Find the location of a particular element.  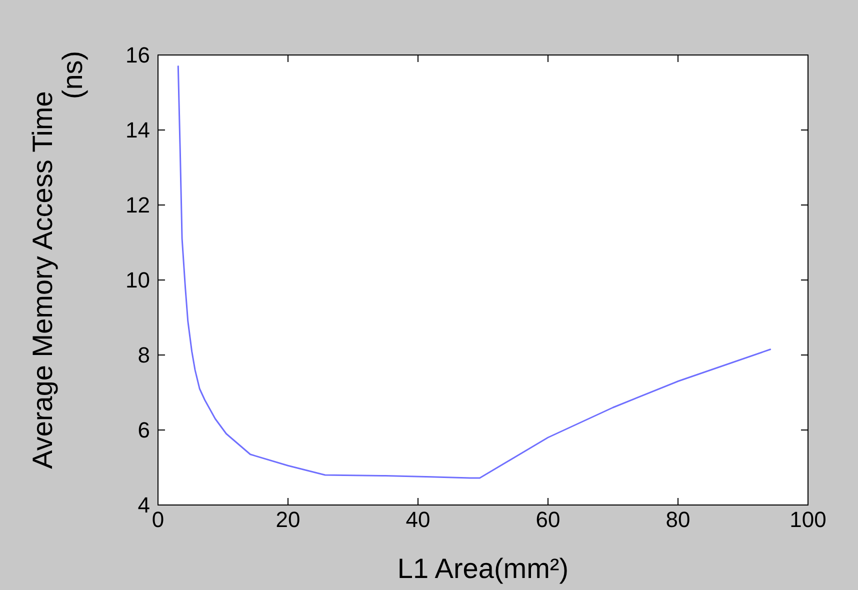

x-tick-label: 80 is located at coordinates (678, 519).